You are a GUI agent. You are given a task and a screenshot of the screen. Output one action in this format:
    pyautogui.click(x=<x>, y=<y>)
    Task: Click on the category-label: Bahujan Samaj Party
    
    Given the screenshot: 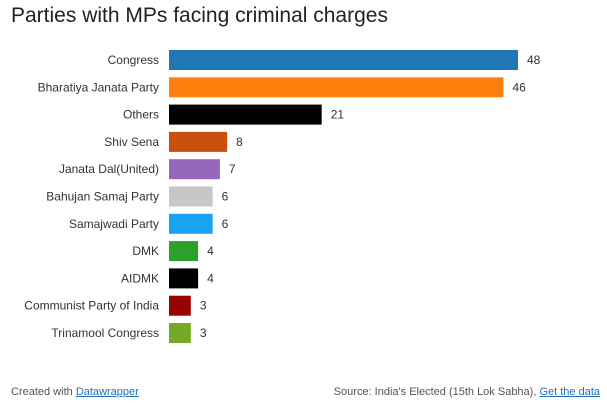 What is the action you would take?
    pyautogui.click(x=102, y=197)
    